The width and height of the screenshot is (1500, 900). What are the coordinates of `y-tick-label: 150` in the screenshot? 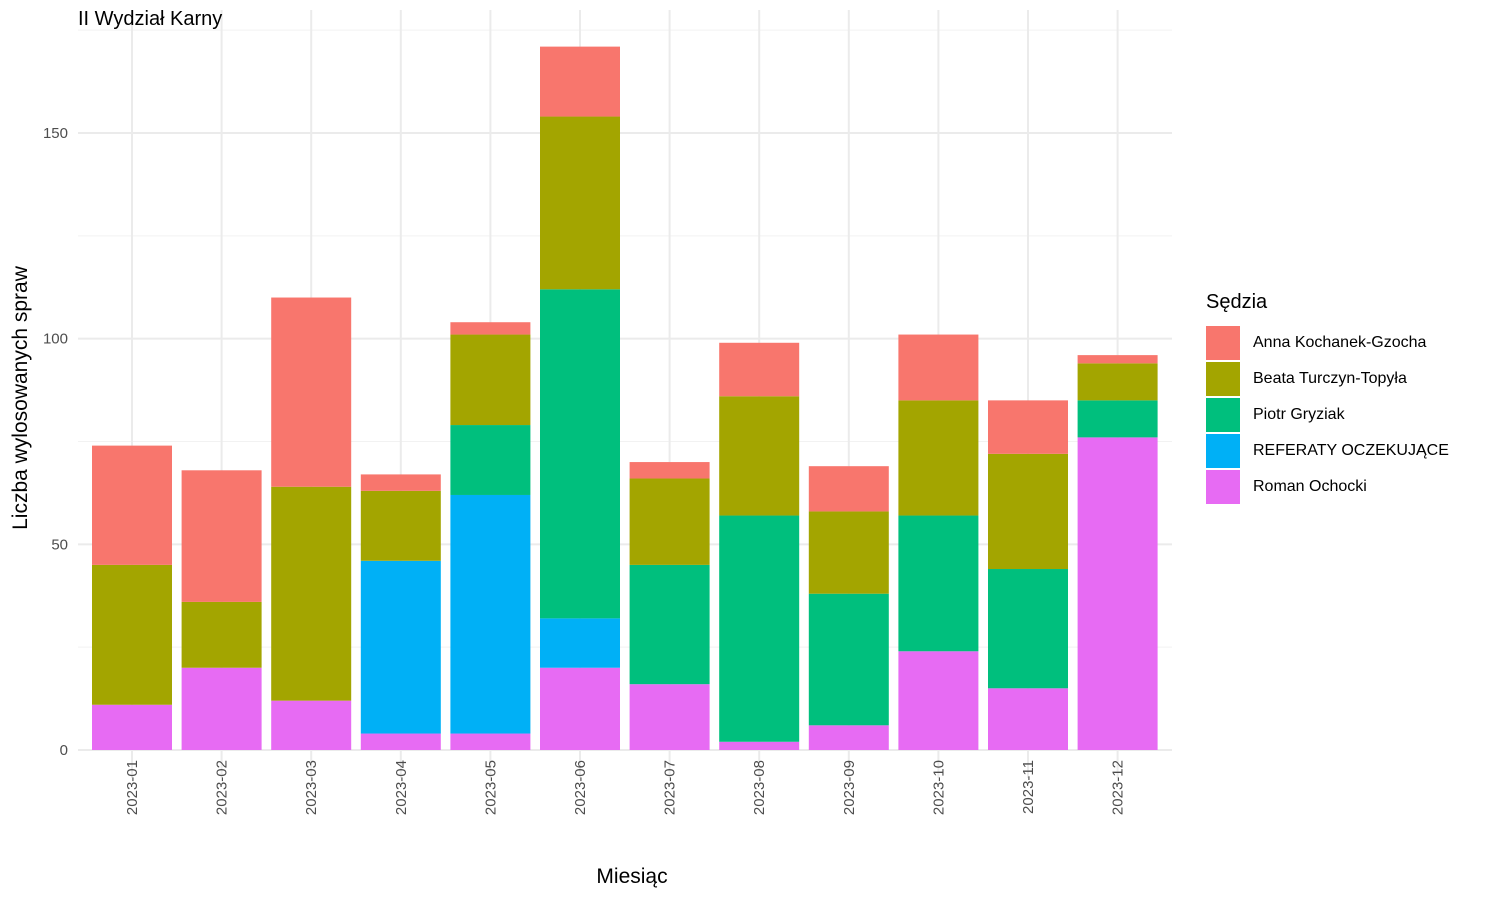 It's located at (55, 133).